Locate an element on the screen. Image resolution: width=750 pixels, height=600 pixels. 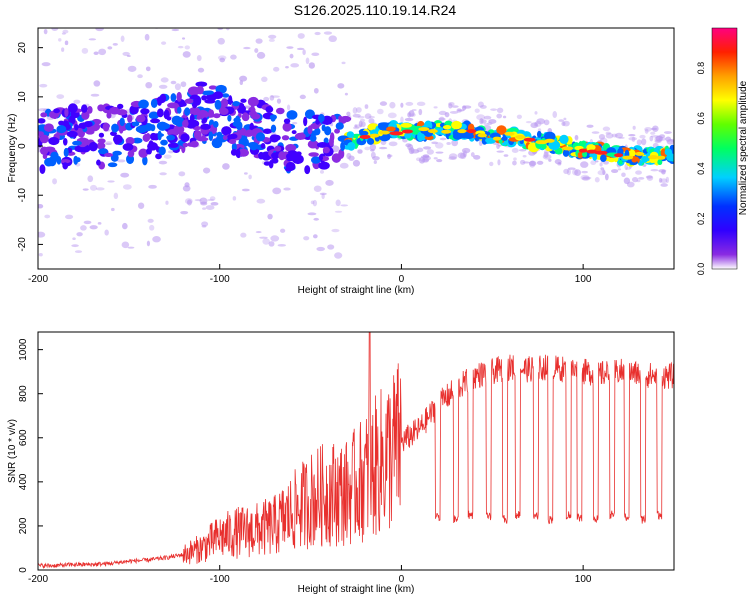
y-tick-label: -20 is located at coordinates (22, 244).